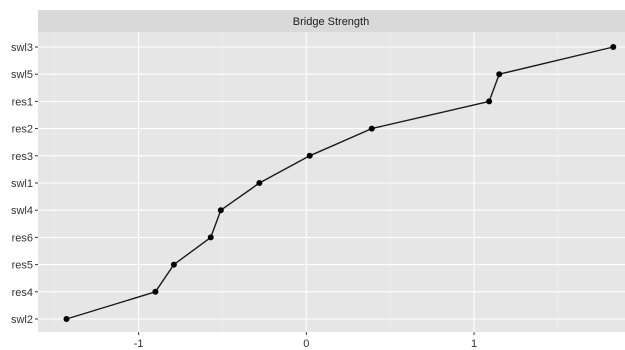 The width and height of the screenshot is (625, 350). I want to click on data-point-swl1, so click(259, 183).